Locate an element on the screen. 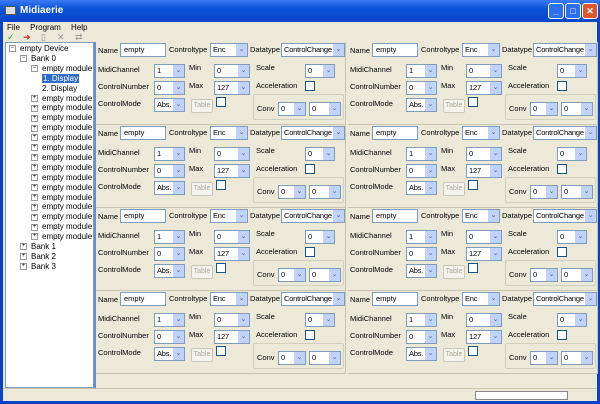 Image resolution: width=600 pixels, height=404 pixels. delete-icon: ✕ is located at coordinates (61, 37).